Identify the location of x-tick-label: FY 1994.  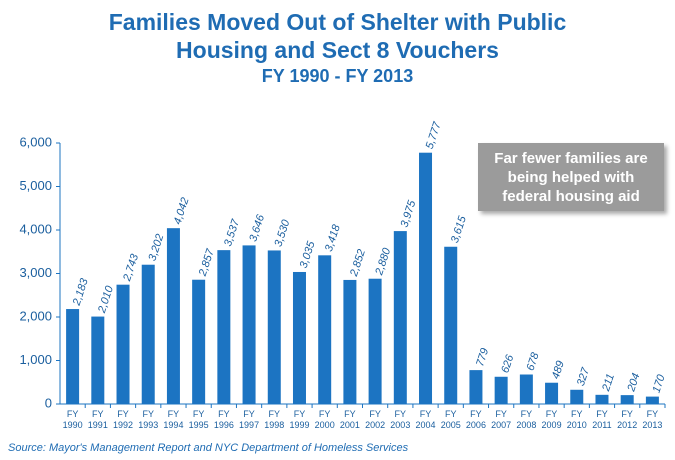
(173, 419).